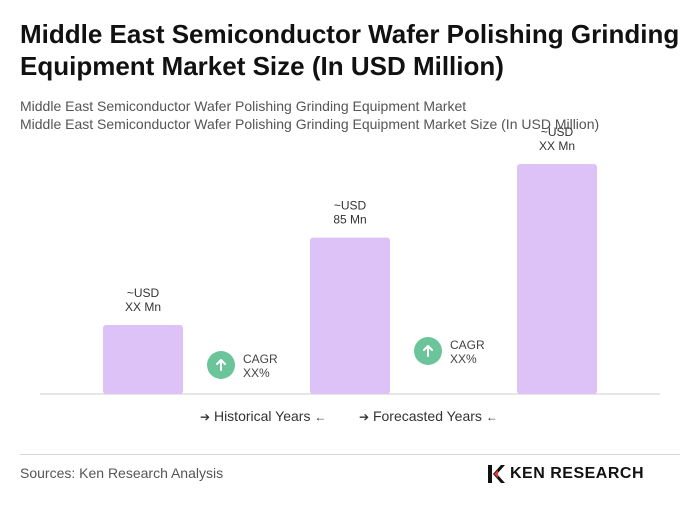  I want to click on legend-forecast-label: Forecasted Years, so click(427, 416).